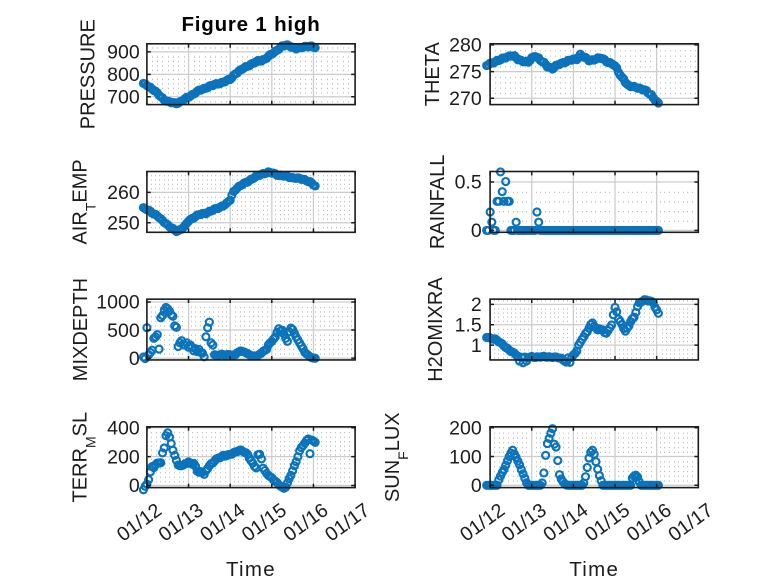 Image resolution: width=778 pixels, height=588 pixels. I want to click on svg-text: 400, so click(123, 428).